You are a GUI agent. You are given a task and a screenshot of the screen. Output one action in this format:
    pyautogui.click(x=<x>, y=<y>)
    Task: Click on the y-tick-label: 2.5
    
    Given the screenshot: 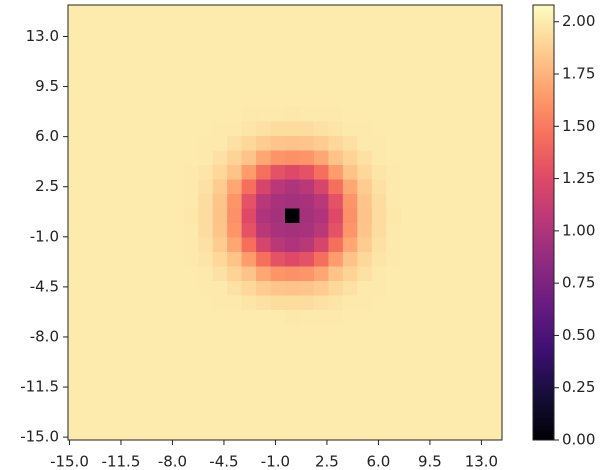 What is the action you would take?
    pyautogui.click(x=47, y=186)
    